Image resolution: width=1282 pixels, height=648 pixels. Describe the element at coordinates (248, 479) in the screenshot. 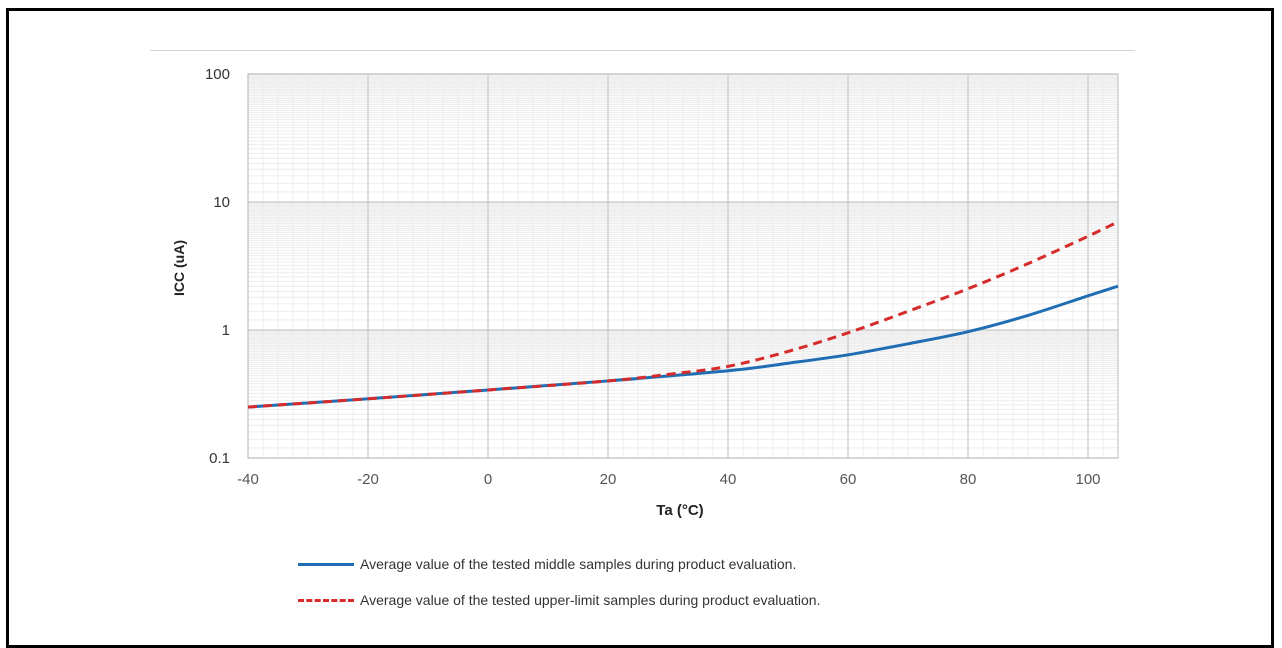

I see `x-tick-label: -40` at that location.